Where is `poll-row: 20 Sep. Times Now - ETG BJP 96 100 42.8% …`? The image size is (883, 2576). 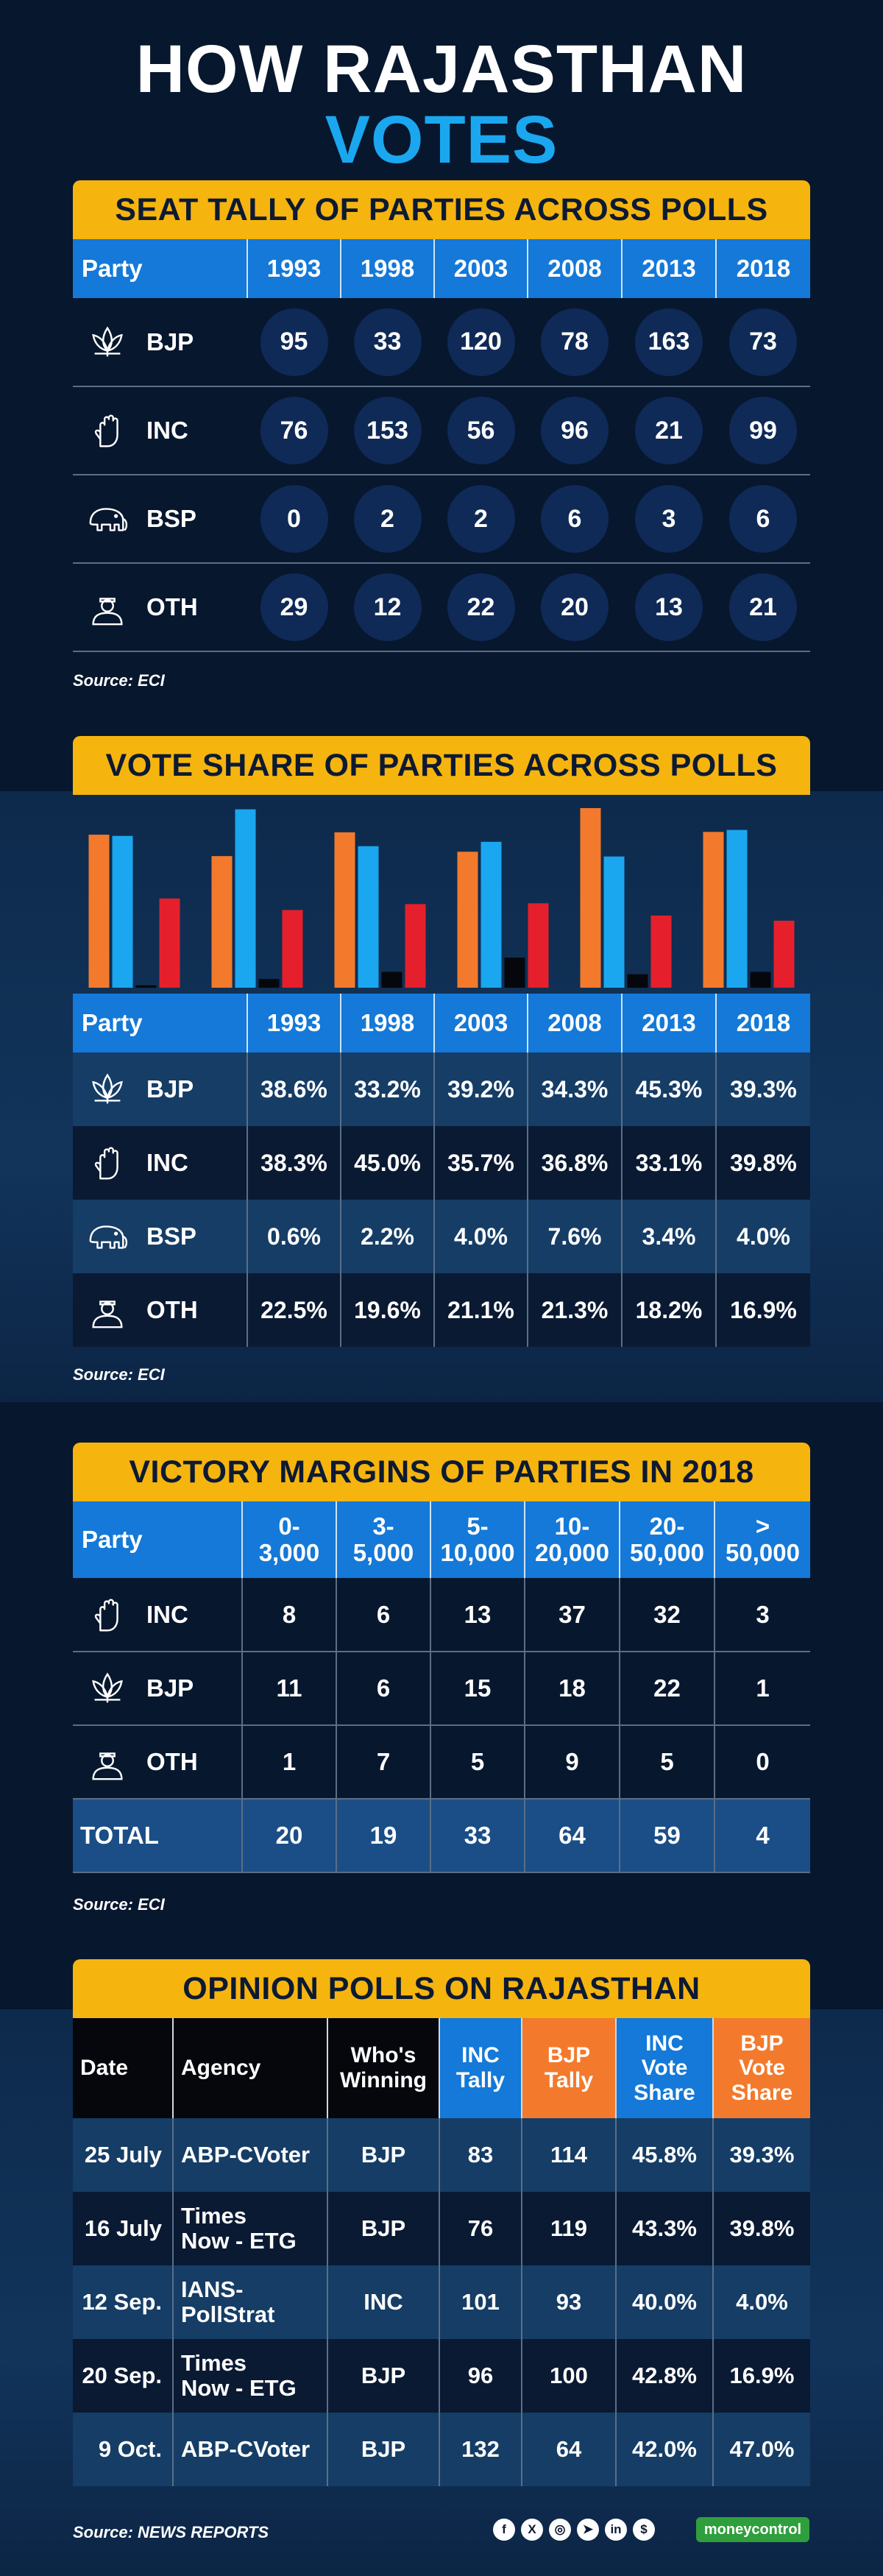 poll-row: 20 Sep. Times Now - ETG BJP 96 100 42.8% … is located at coordinates (441, 2376).